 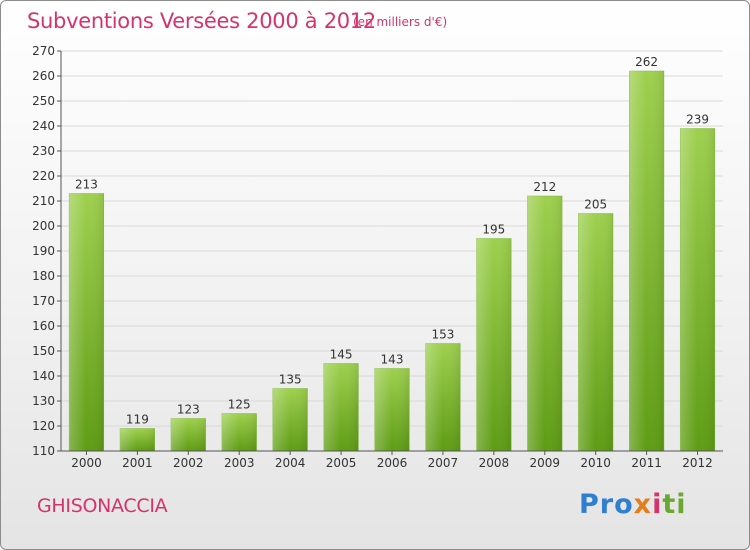 I want to click on data-label: 262, so click(x=646, y=62).